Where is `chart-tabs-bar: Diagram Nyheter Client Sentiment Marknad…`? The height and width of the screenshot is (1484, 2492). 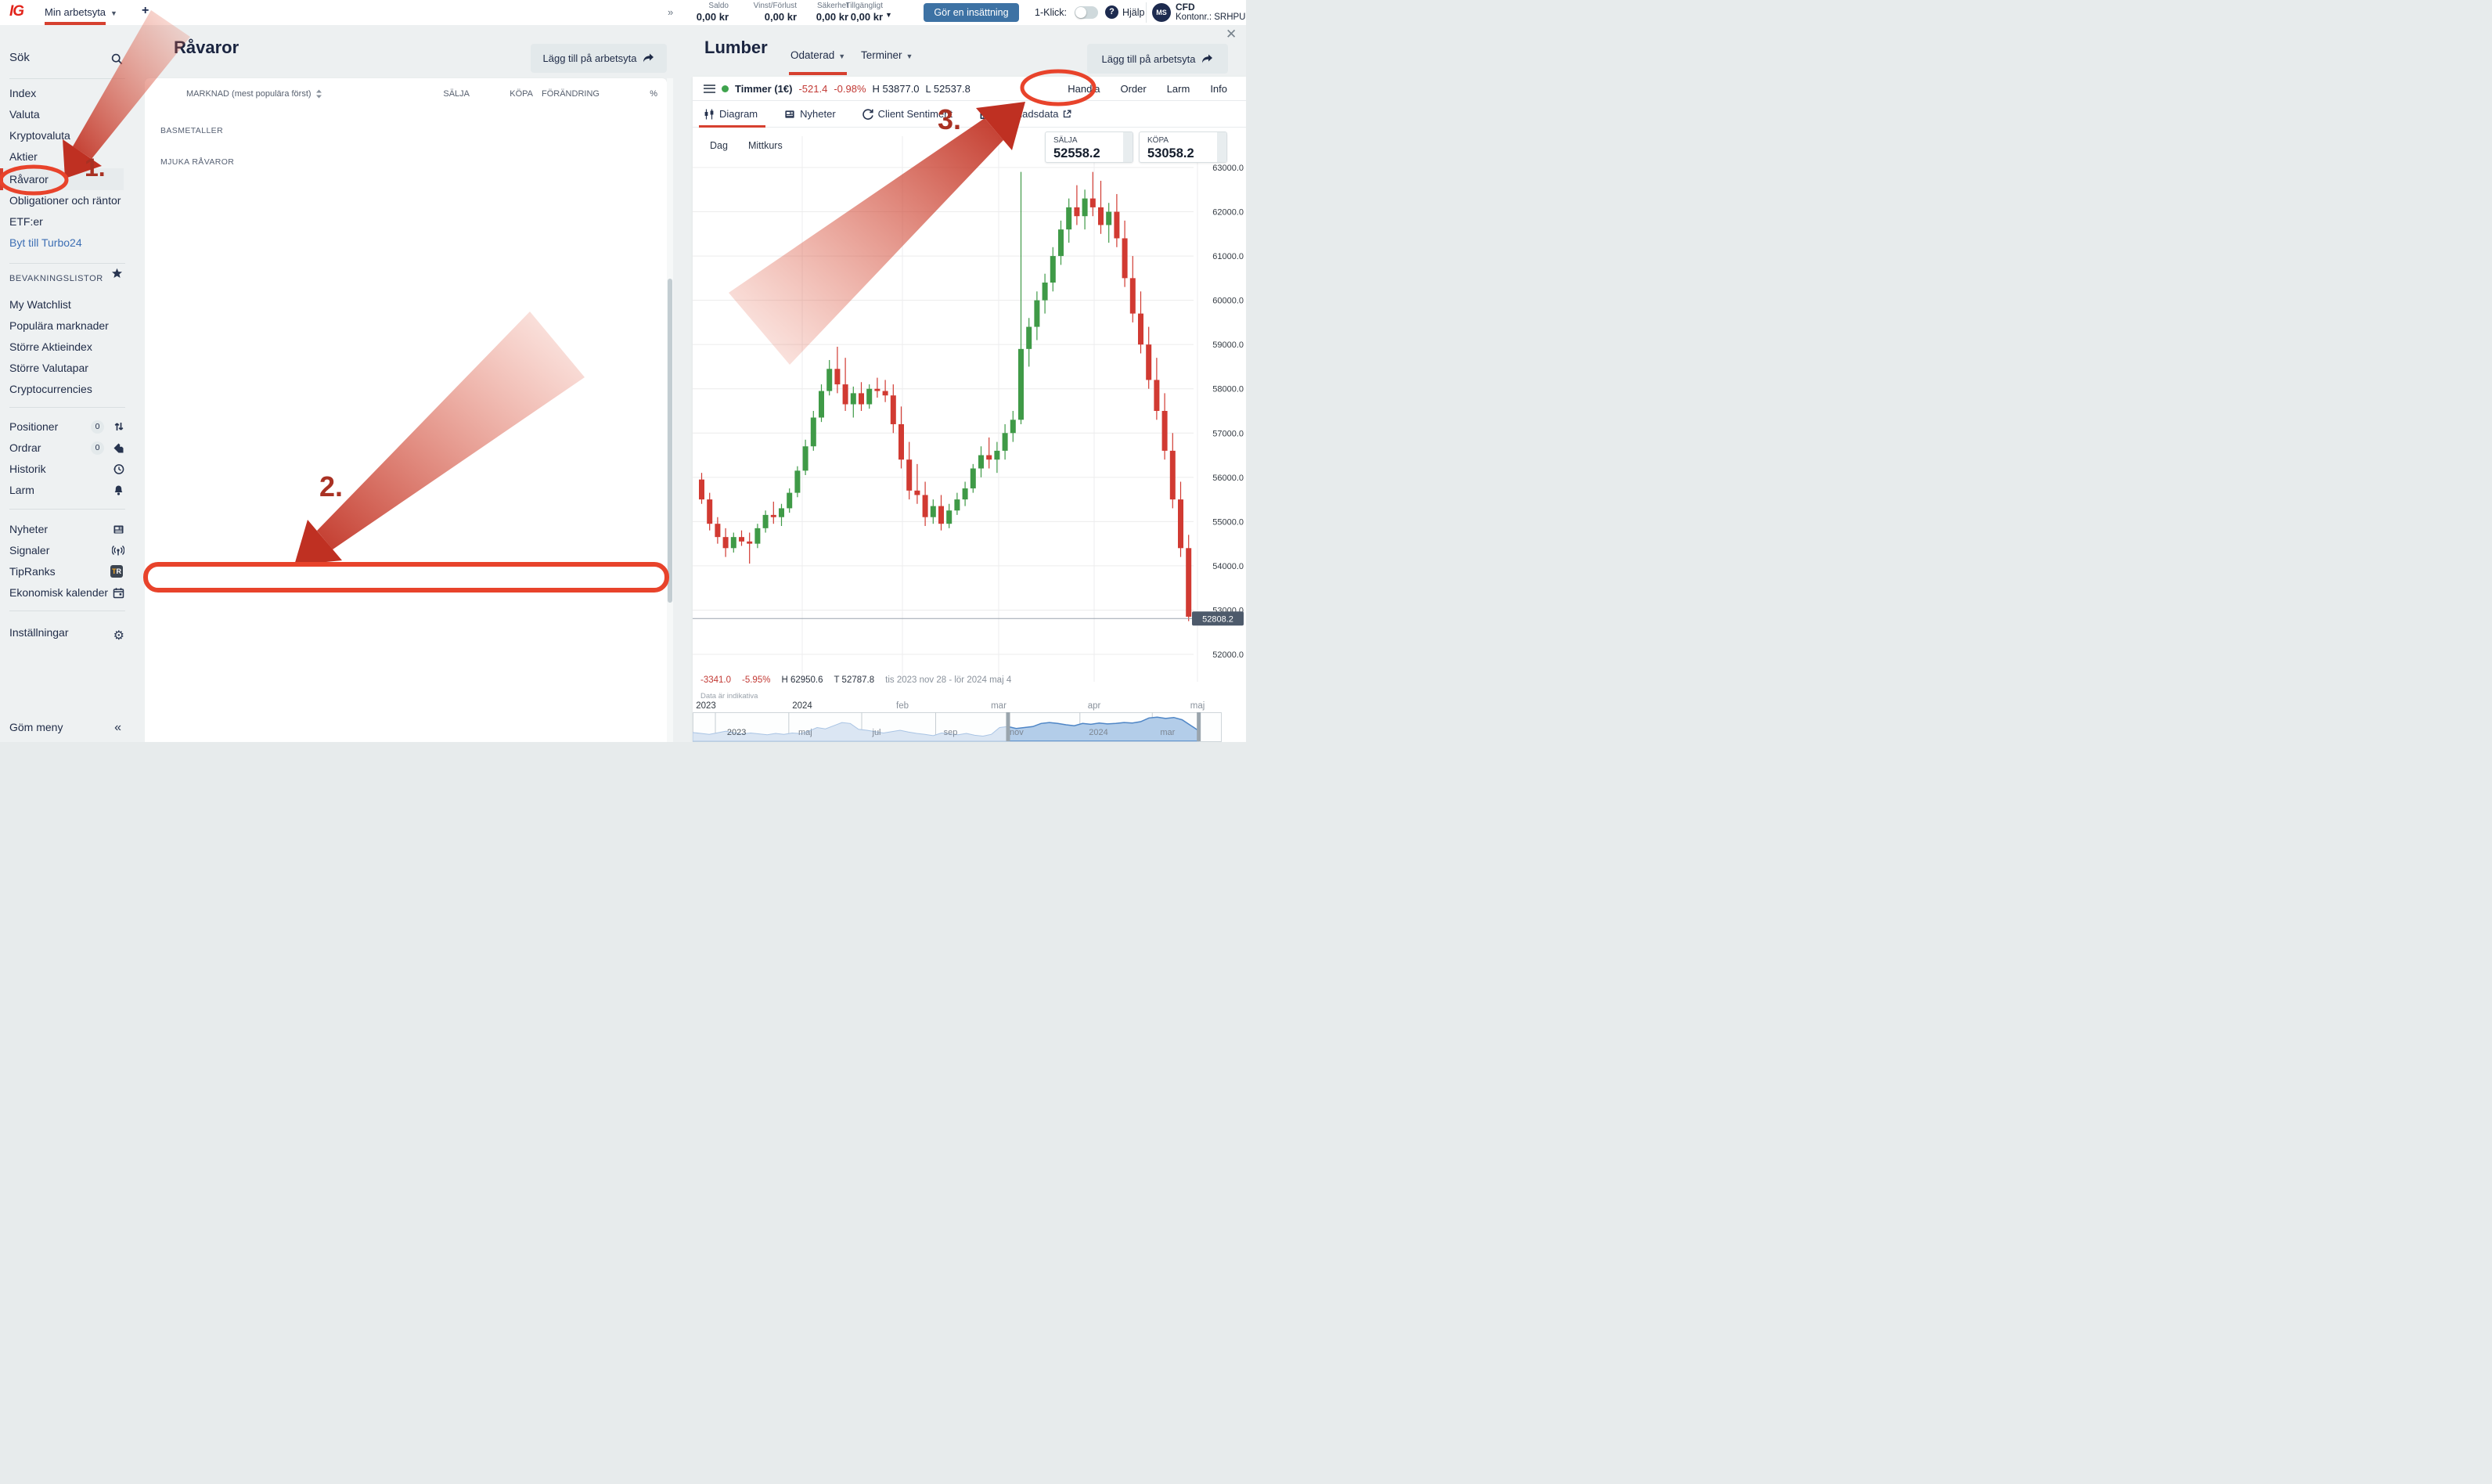
chart-tabs-bar: Diagram Nyheter Client Sentiment Marknad… is located at coordinates (969, 114).